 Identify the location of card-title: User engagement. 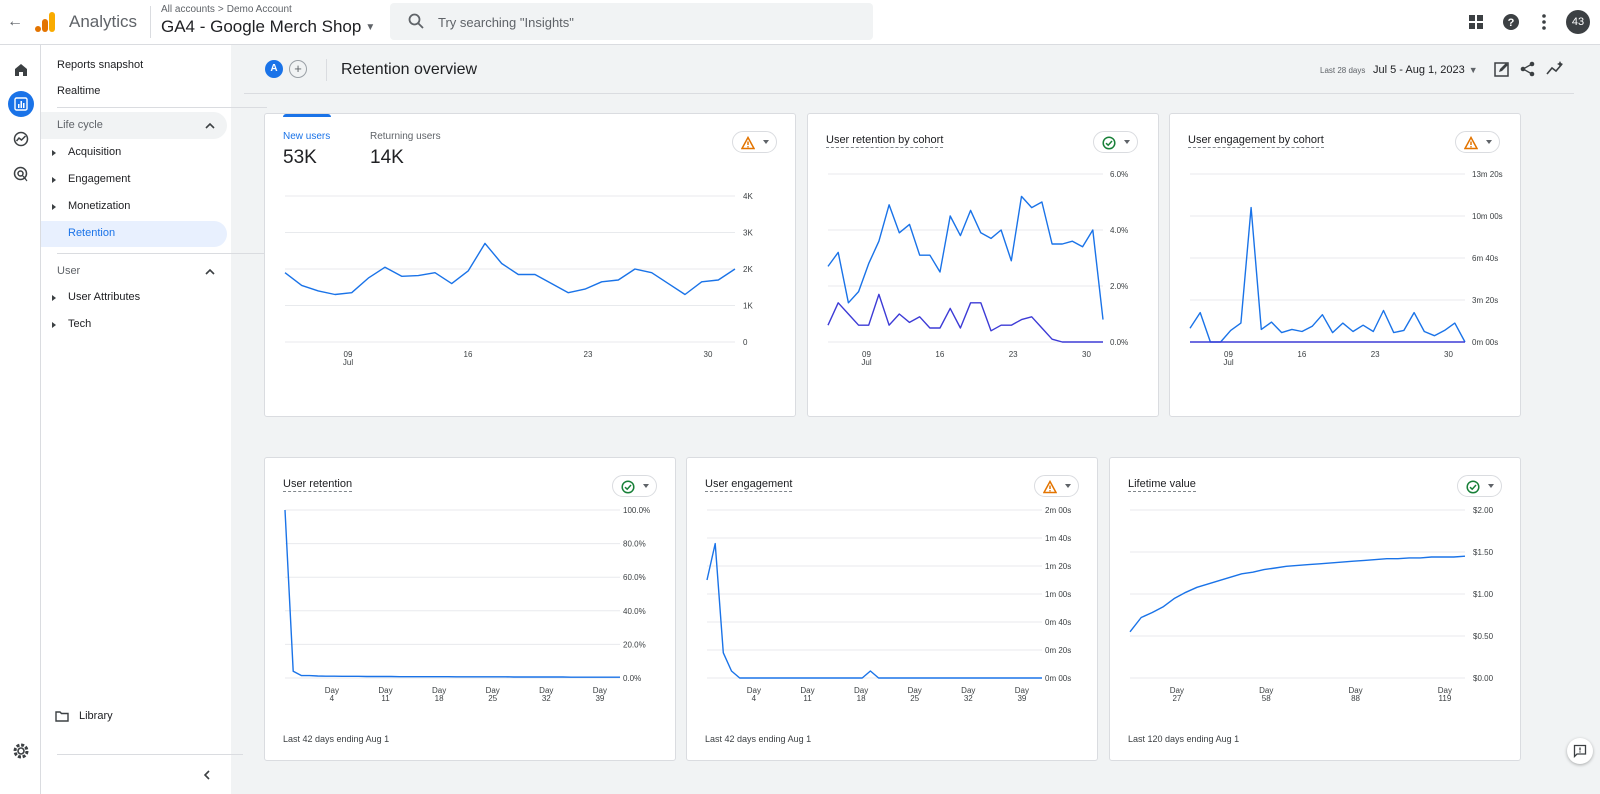
(749, 485).